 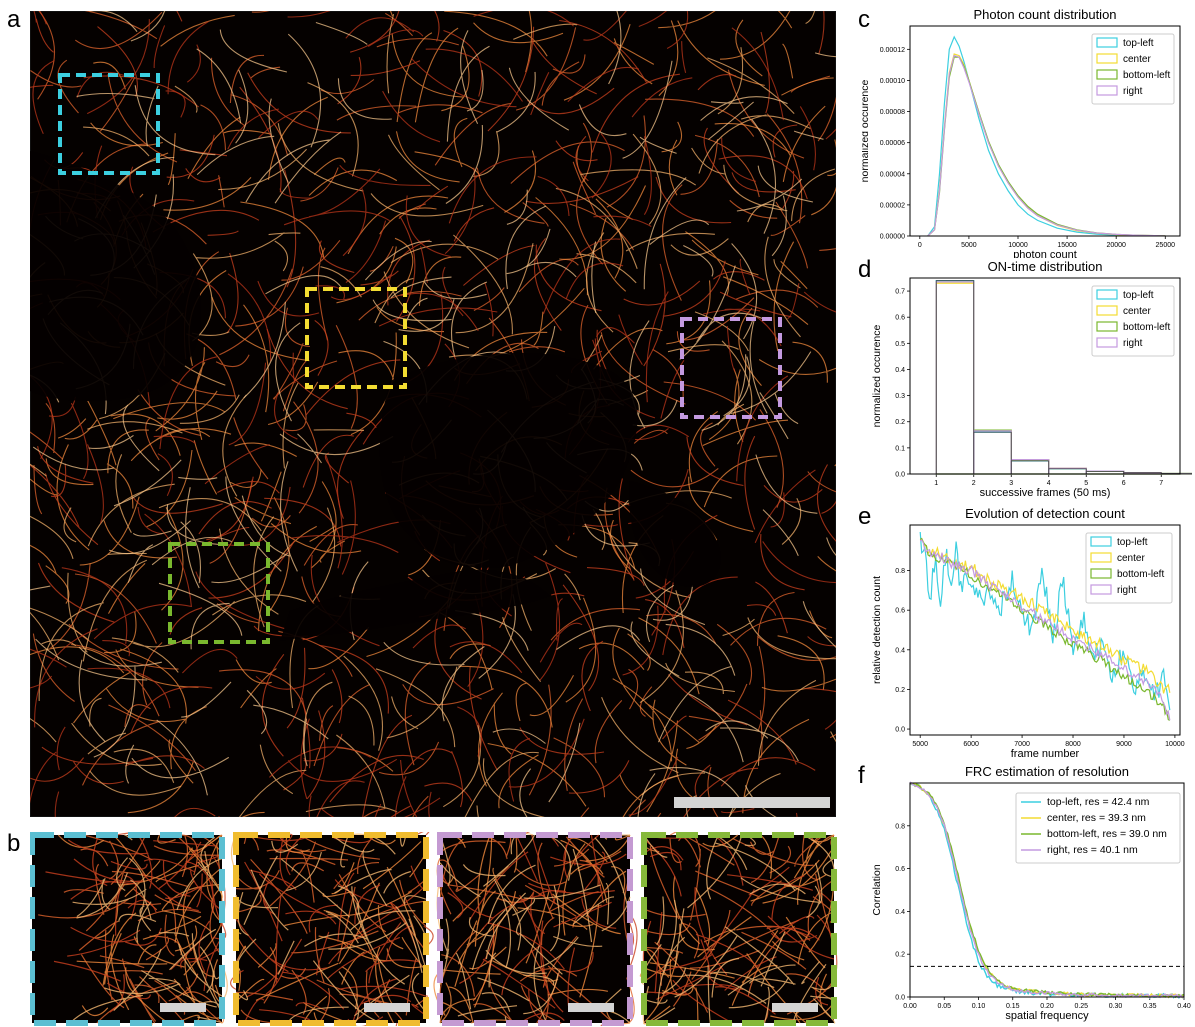 What do you see at coordinates (1124, 744) in the screenshot?
I see `x-tick-label: 9000` at bounding box center [1124, 744].